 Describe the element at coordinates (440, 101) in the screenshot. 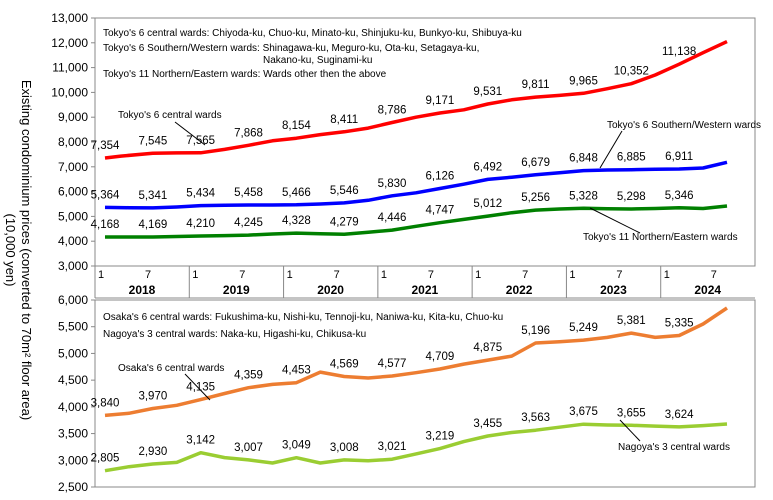

I see `data-label: 9,171` at that location.